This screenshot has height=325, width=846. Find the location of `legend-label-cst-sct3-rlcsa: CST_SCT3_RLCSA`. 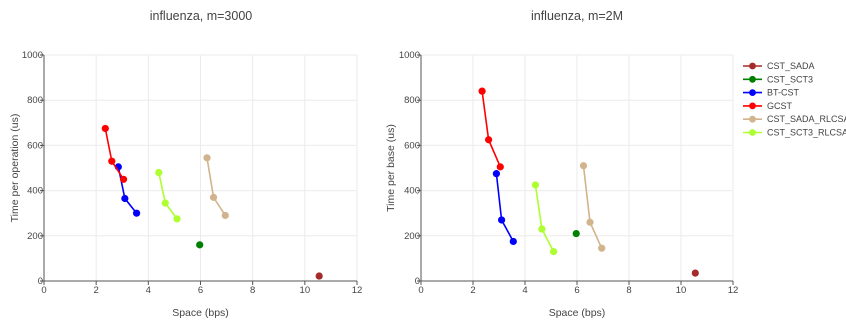

legend-label-cst-sct3-rlcsa: CST_SCT3_RLCSA is located at coordinates (806, 133).